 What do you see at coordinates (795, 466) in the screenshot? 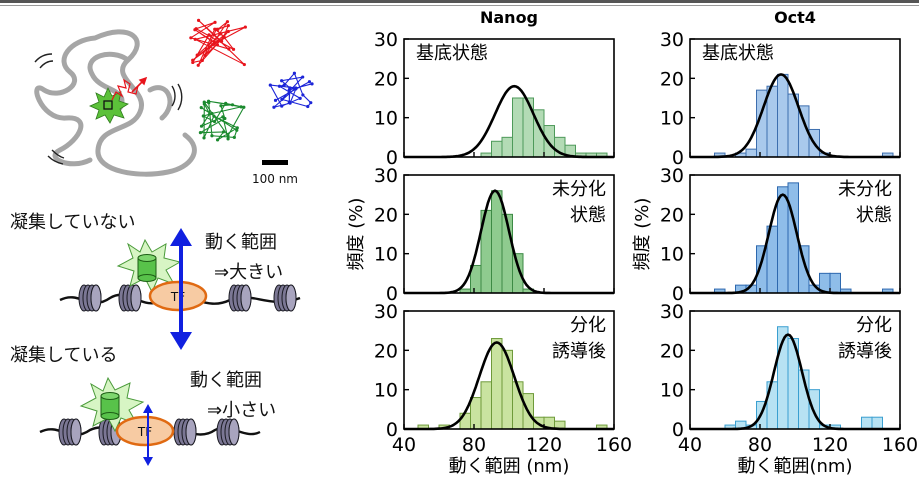
I see `x-axis-label: 動く範囲(nm)` at bounding box center [795, 466].